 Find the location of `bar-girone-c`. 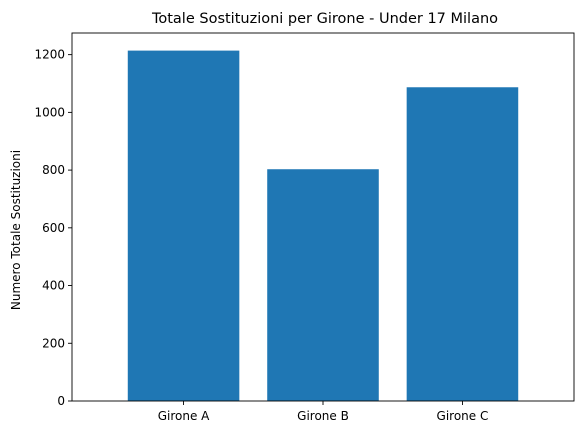

bar-girone-c is located at coordinates (462, 244).